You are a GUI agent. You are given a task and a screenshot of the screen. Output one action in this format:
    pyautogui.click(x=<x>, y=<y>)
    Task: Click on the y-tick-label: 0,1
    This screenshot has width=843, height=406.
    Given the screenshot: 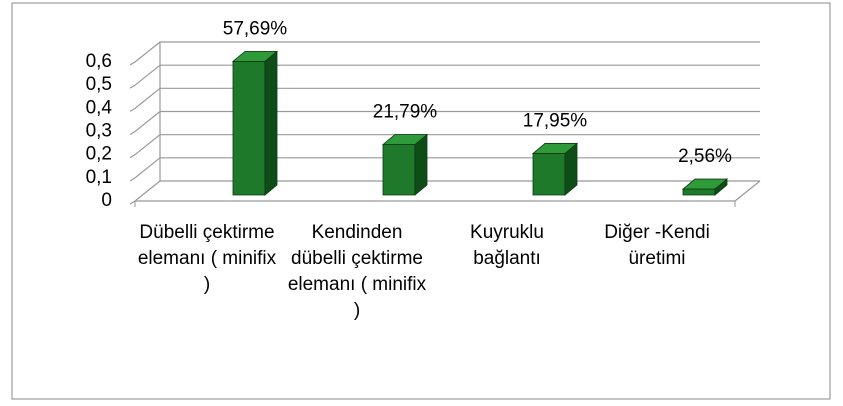 What is the action you would take?
    pyautogui.click(x=99, y=177)
    